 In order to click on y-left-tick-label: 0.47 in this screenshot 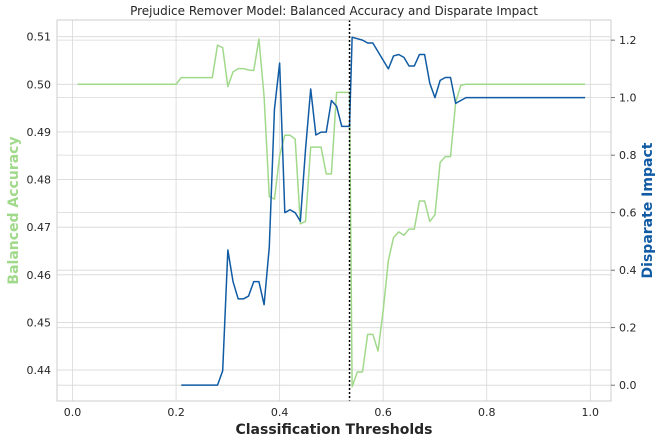, I will do `click(39, 227)`.